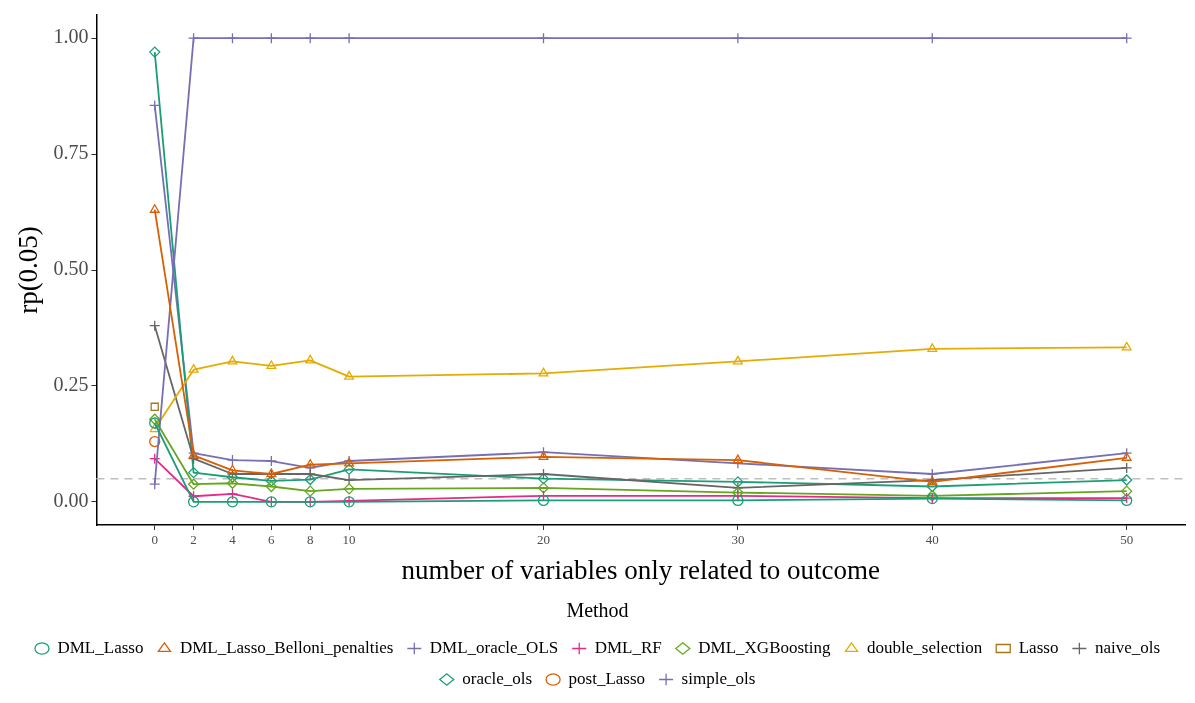 The width and height of the screenshot is (1195, 703). What do you see at coordinates (272, 540) in the screenshot?
I see `x-tick-label: 6` at bounding box center [272, 540].